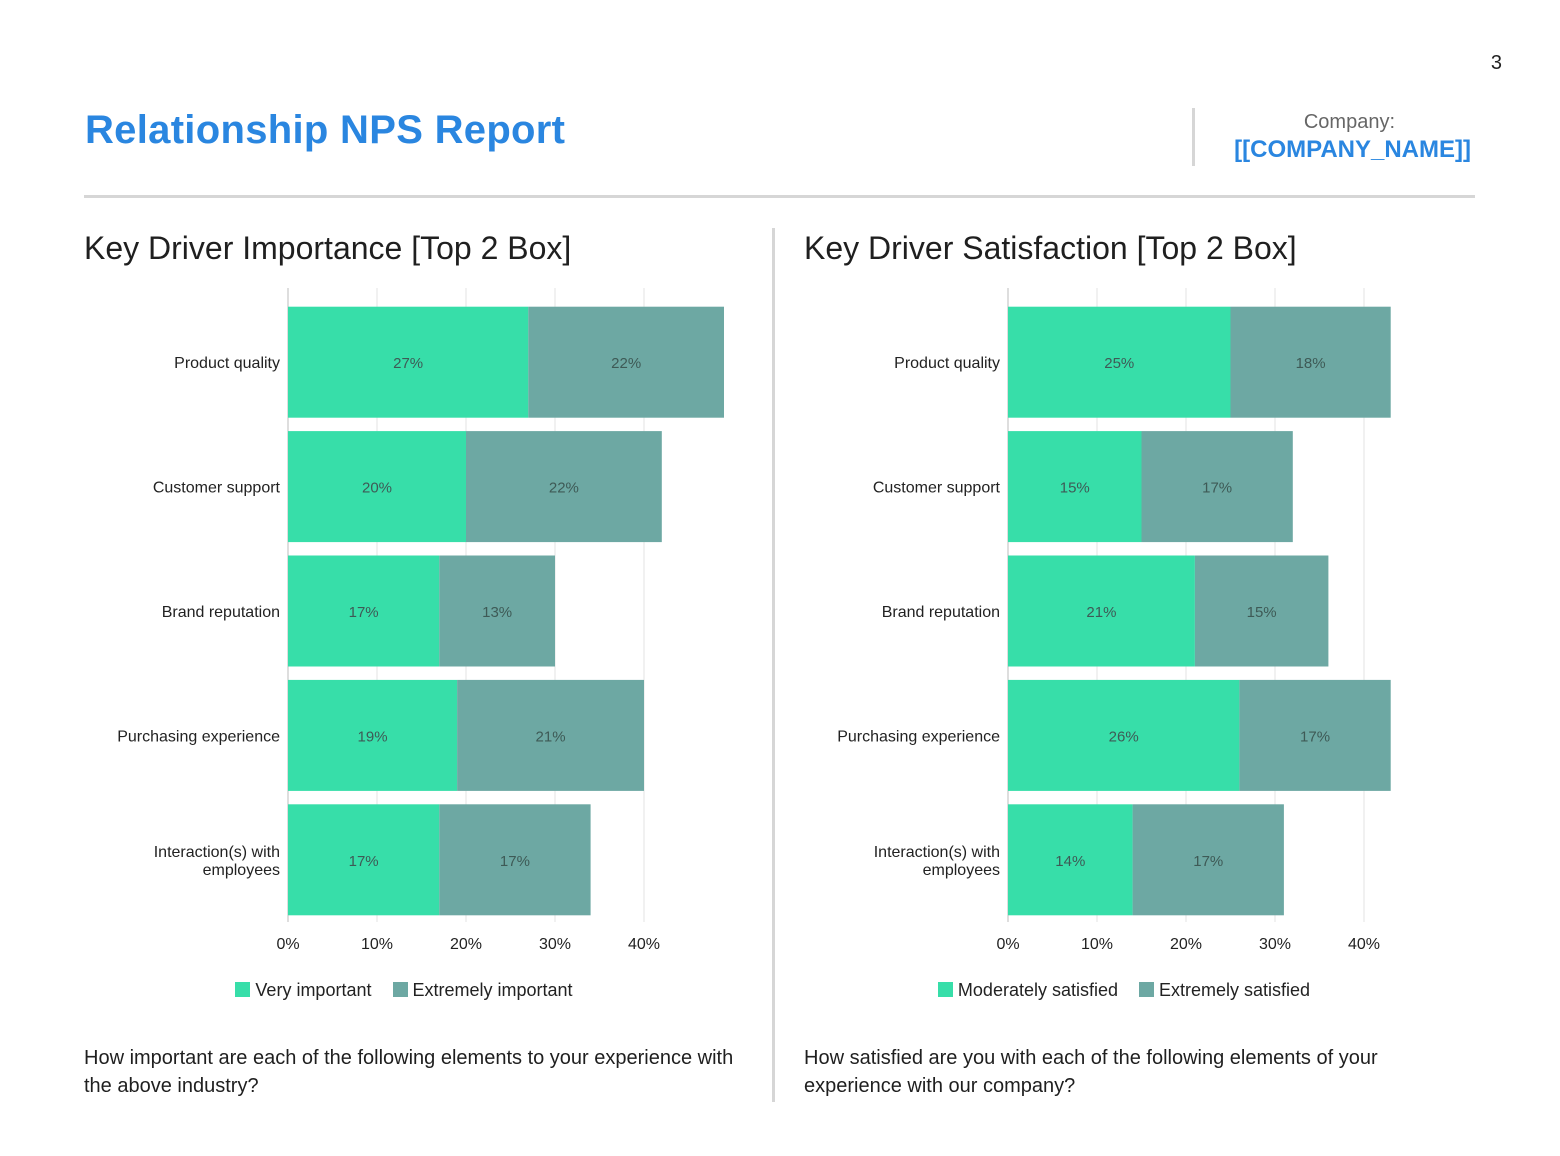 The width and height of the screenshot is (1560, 1156). I want to click on header-divider, so click(779, 196).